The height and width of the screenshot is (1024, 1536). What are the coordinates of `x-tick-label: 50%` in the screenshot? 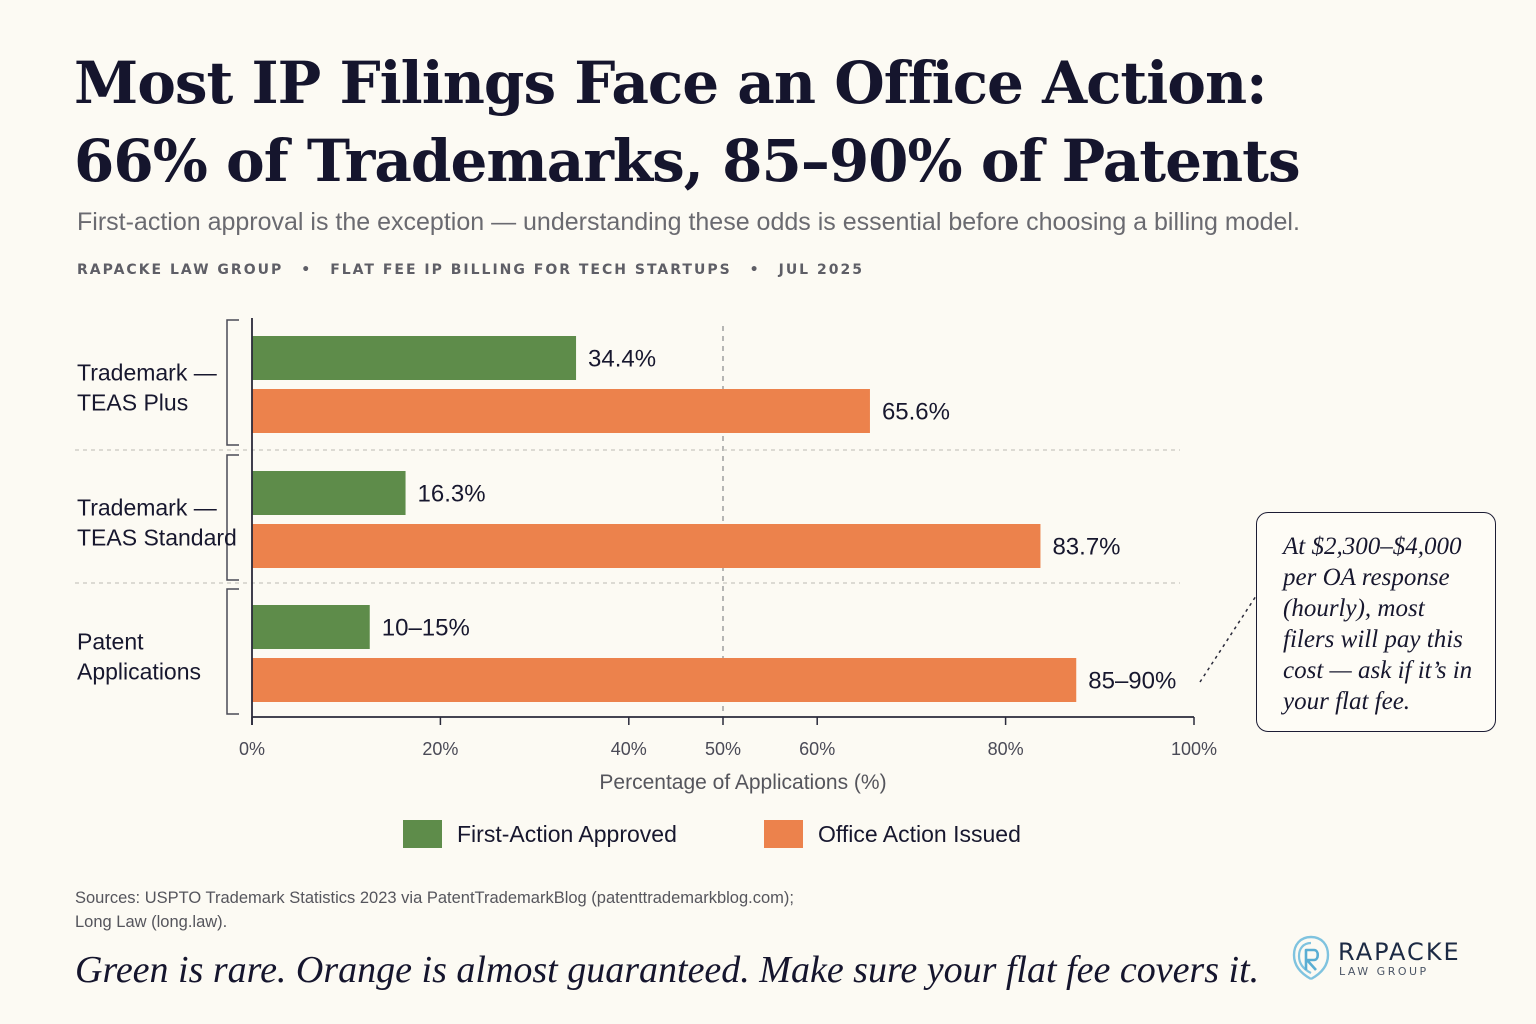 It's located at (723, 749).